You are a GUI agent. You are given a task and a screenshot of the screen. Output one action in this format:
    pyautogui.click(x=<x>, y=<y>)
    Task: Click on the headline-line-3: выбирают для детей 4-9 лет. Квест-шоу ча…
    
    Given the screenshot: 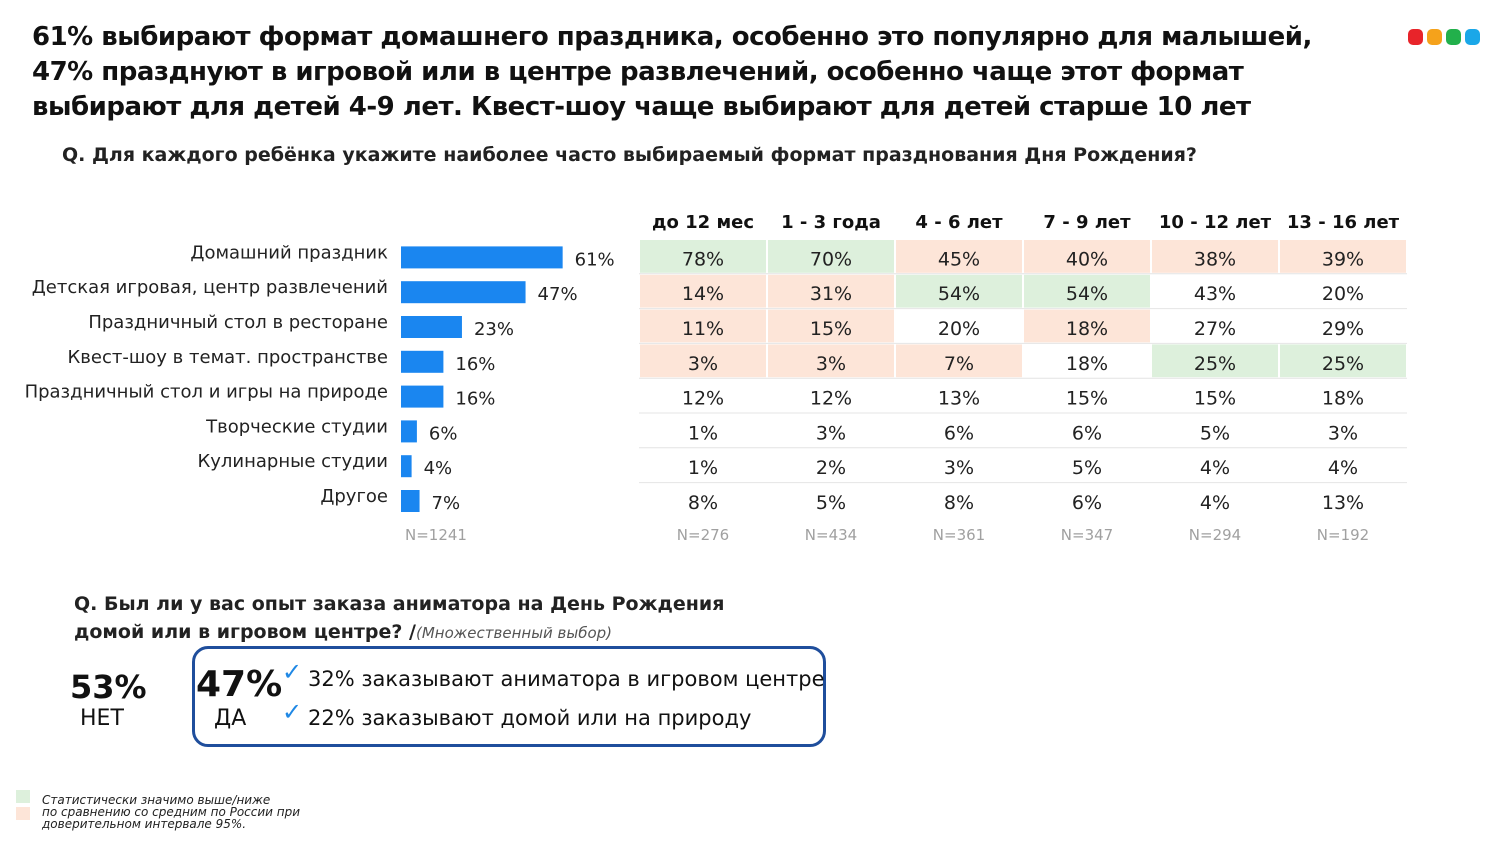 What is the action you would take?
    pyautogui.click(x=641, y=107)
    